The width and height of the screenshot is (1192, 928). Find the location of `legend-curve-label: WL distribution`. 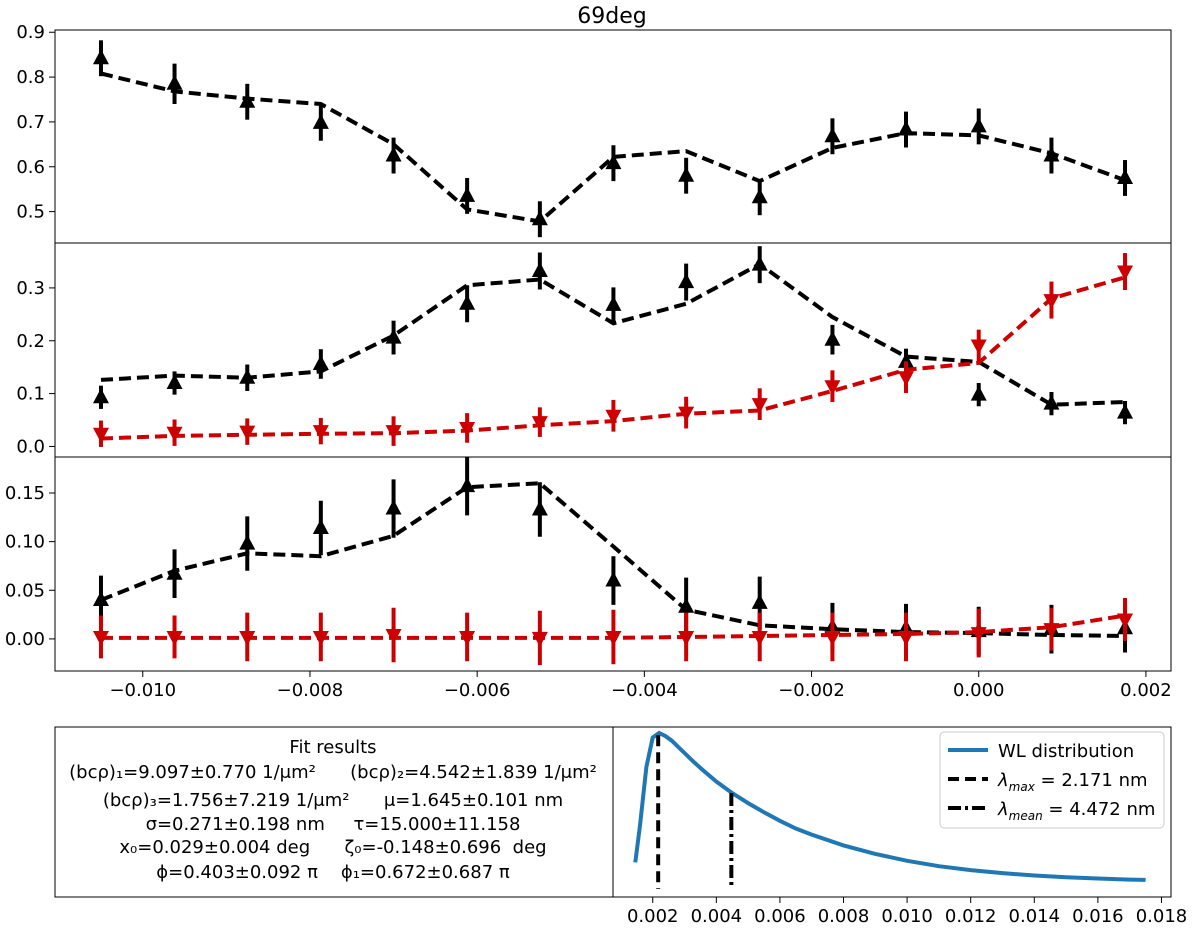

legend-curve-label: WL distribution is located at coordinates (1066, 751).